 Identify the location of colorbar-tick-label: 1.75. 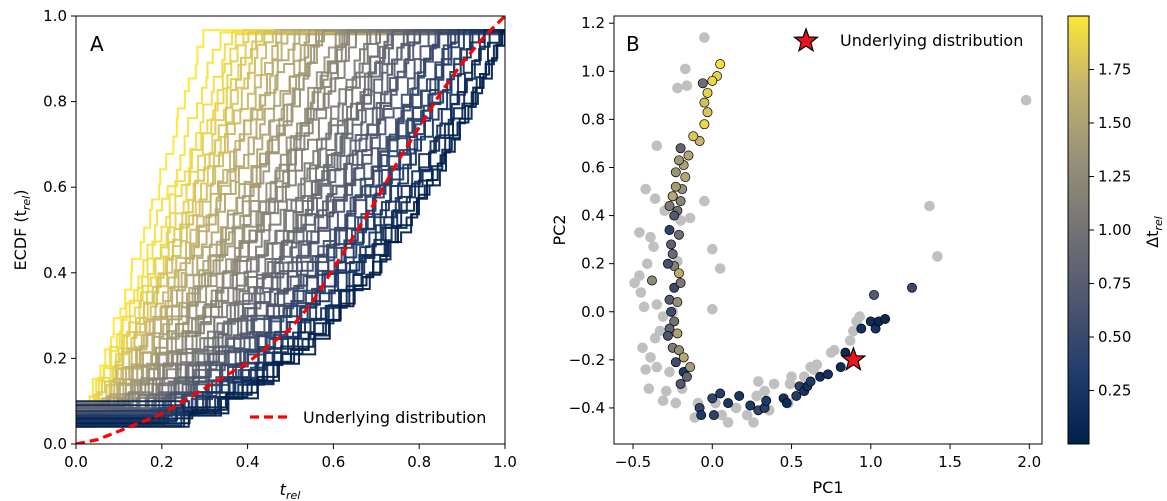
(1114, 70).